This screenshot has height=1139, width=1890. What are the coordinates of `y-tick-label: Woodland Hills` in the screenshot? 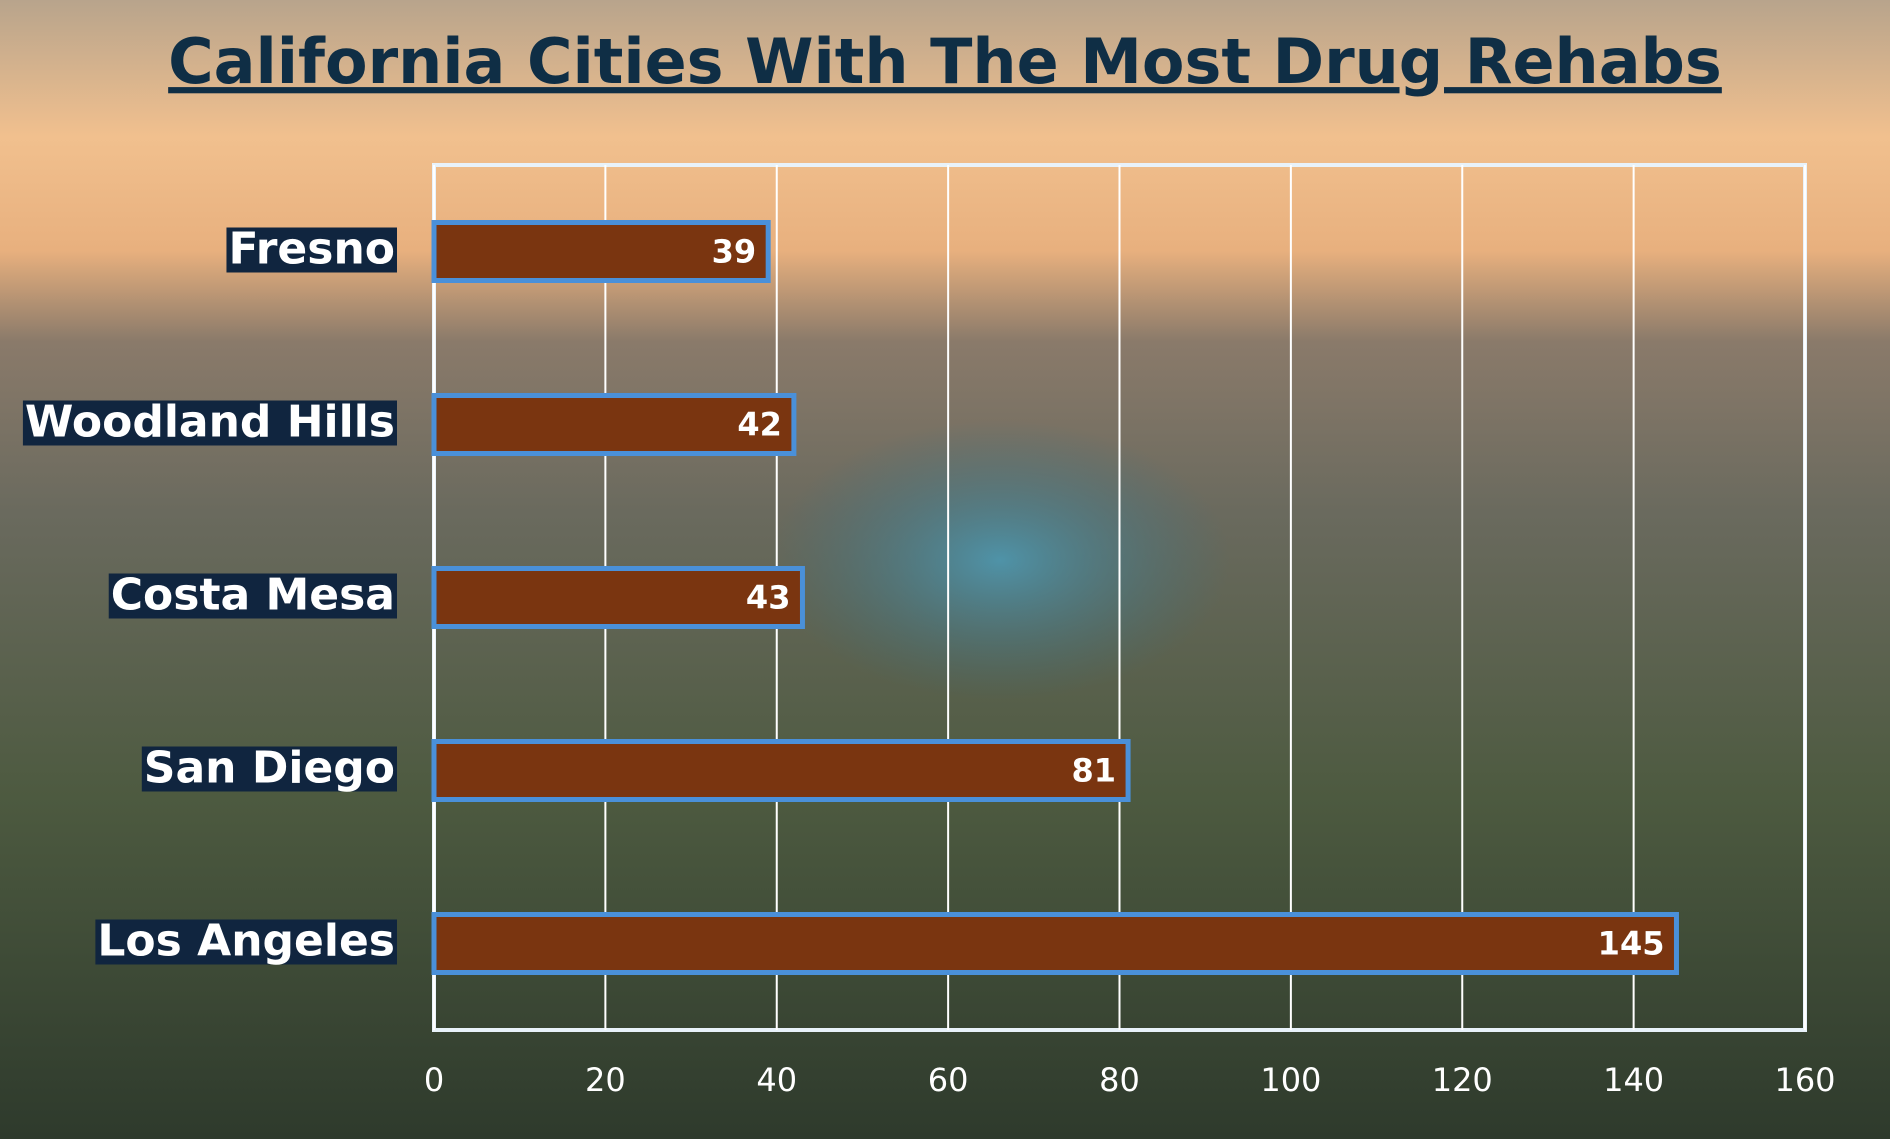 It's located at (210, 422).